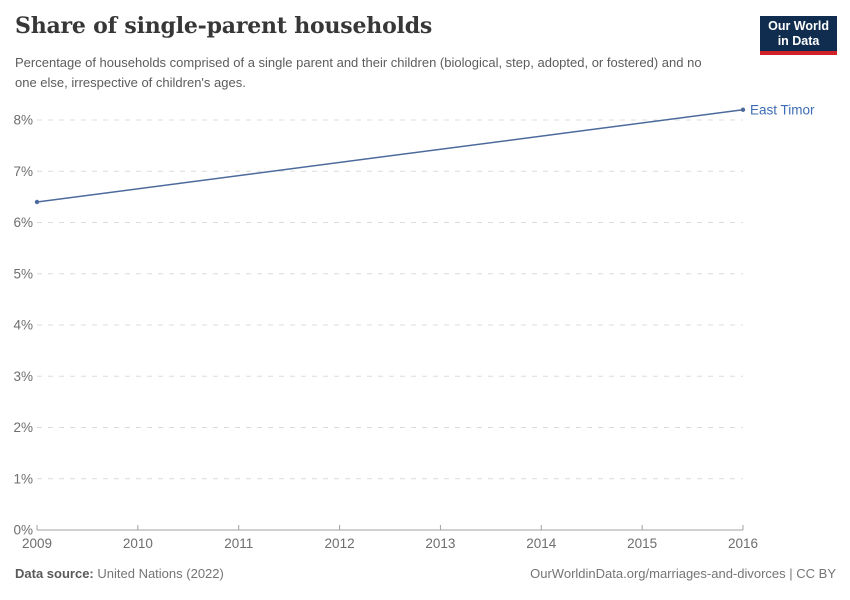 This screenshot has height=600, width=850. What do you see at coordinates (743, 543) in the screenshot?
I see `x-tick-label: 2016` at bounding box center [743, 543].